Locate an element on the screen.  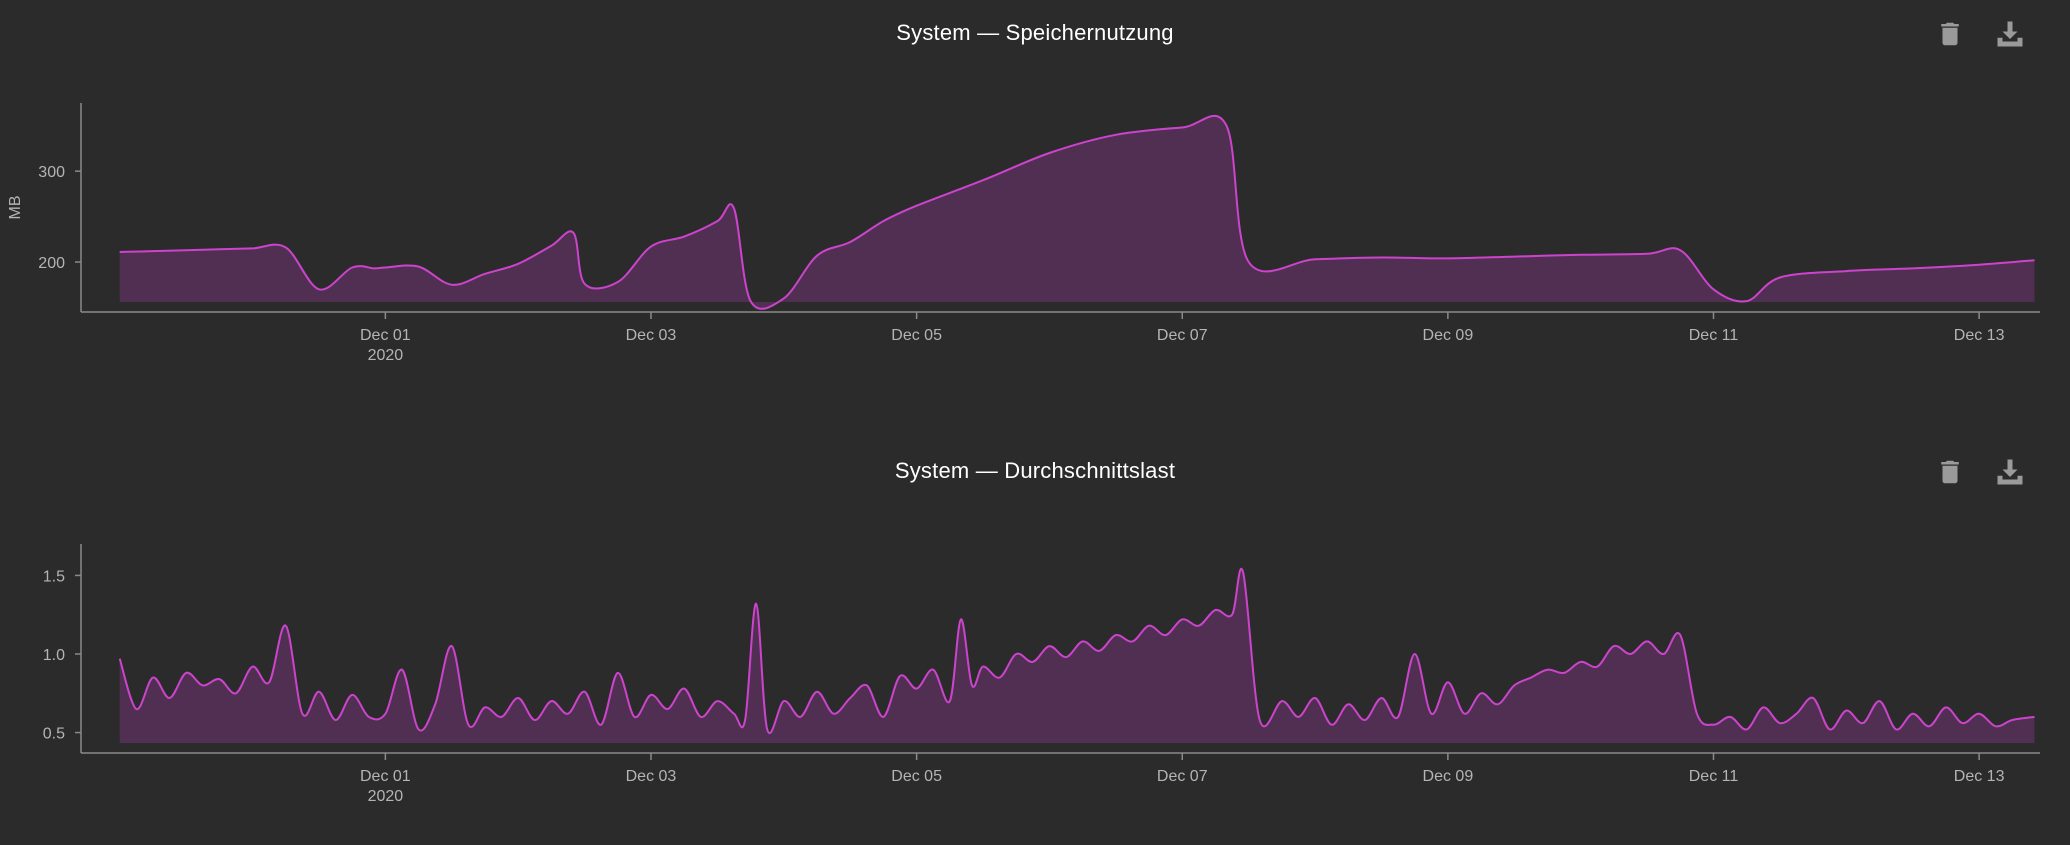
y-axis-label: MB is located at coordinates (15, 208).